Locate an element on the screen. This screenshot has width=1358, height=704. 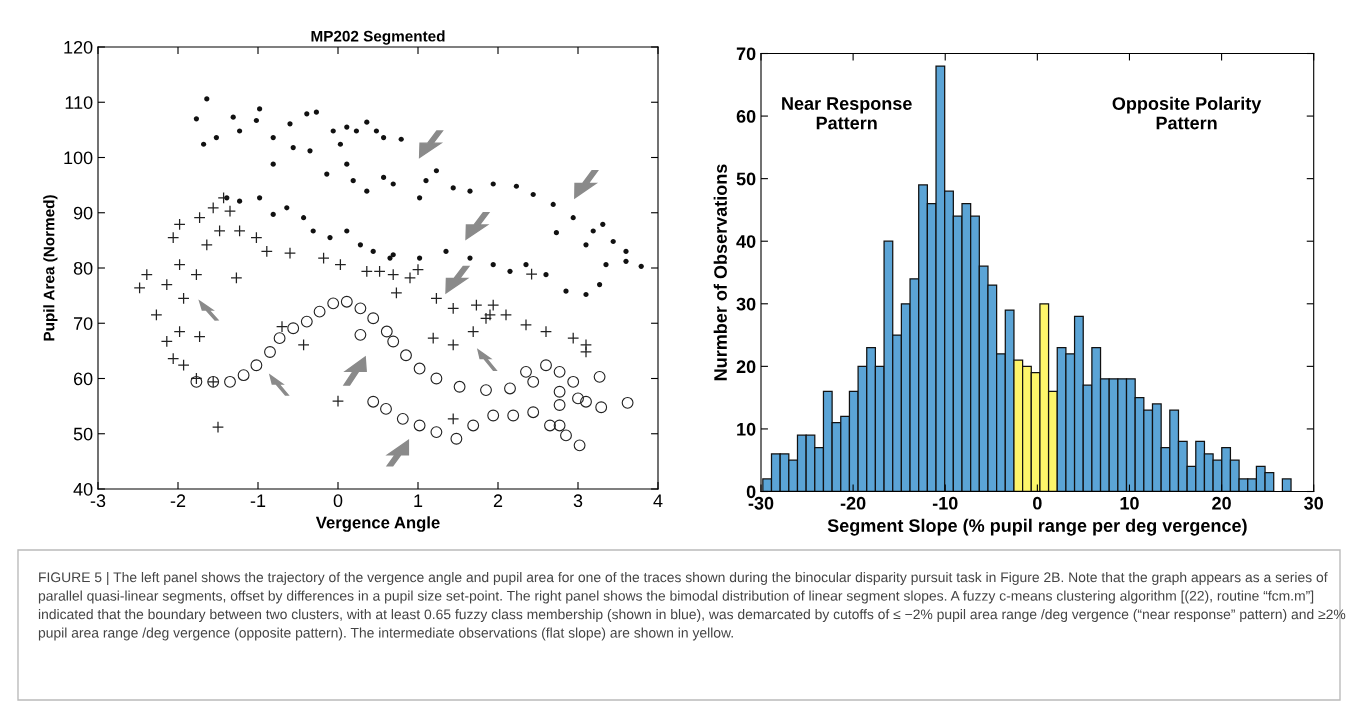
x-tick-label: -20 is located at coordinates (853, 503).